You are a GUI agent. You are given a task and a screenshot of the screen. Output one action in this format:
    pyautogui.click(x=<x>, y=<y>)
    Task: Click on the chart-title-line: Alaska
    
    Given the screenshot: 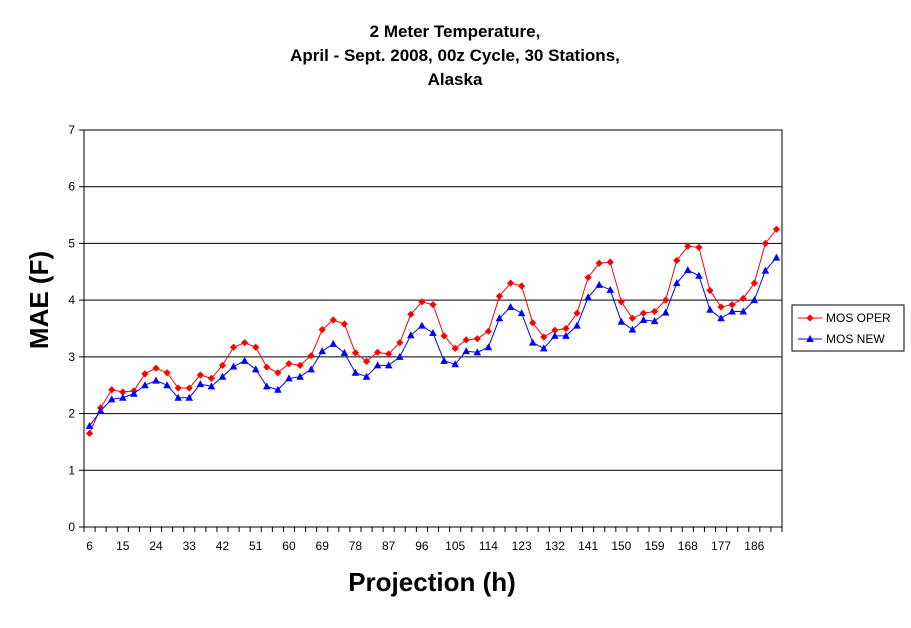 What is the action you would take?
    pyautogui.click(x=455, y=79)
    